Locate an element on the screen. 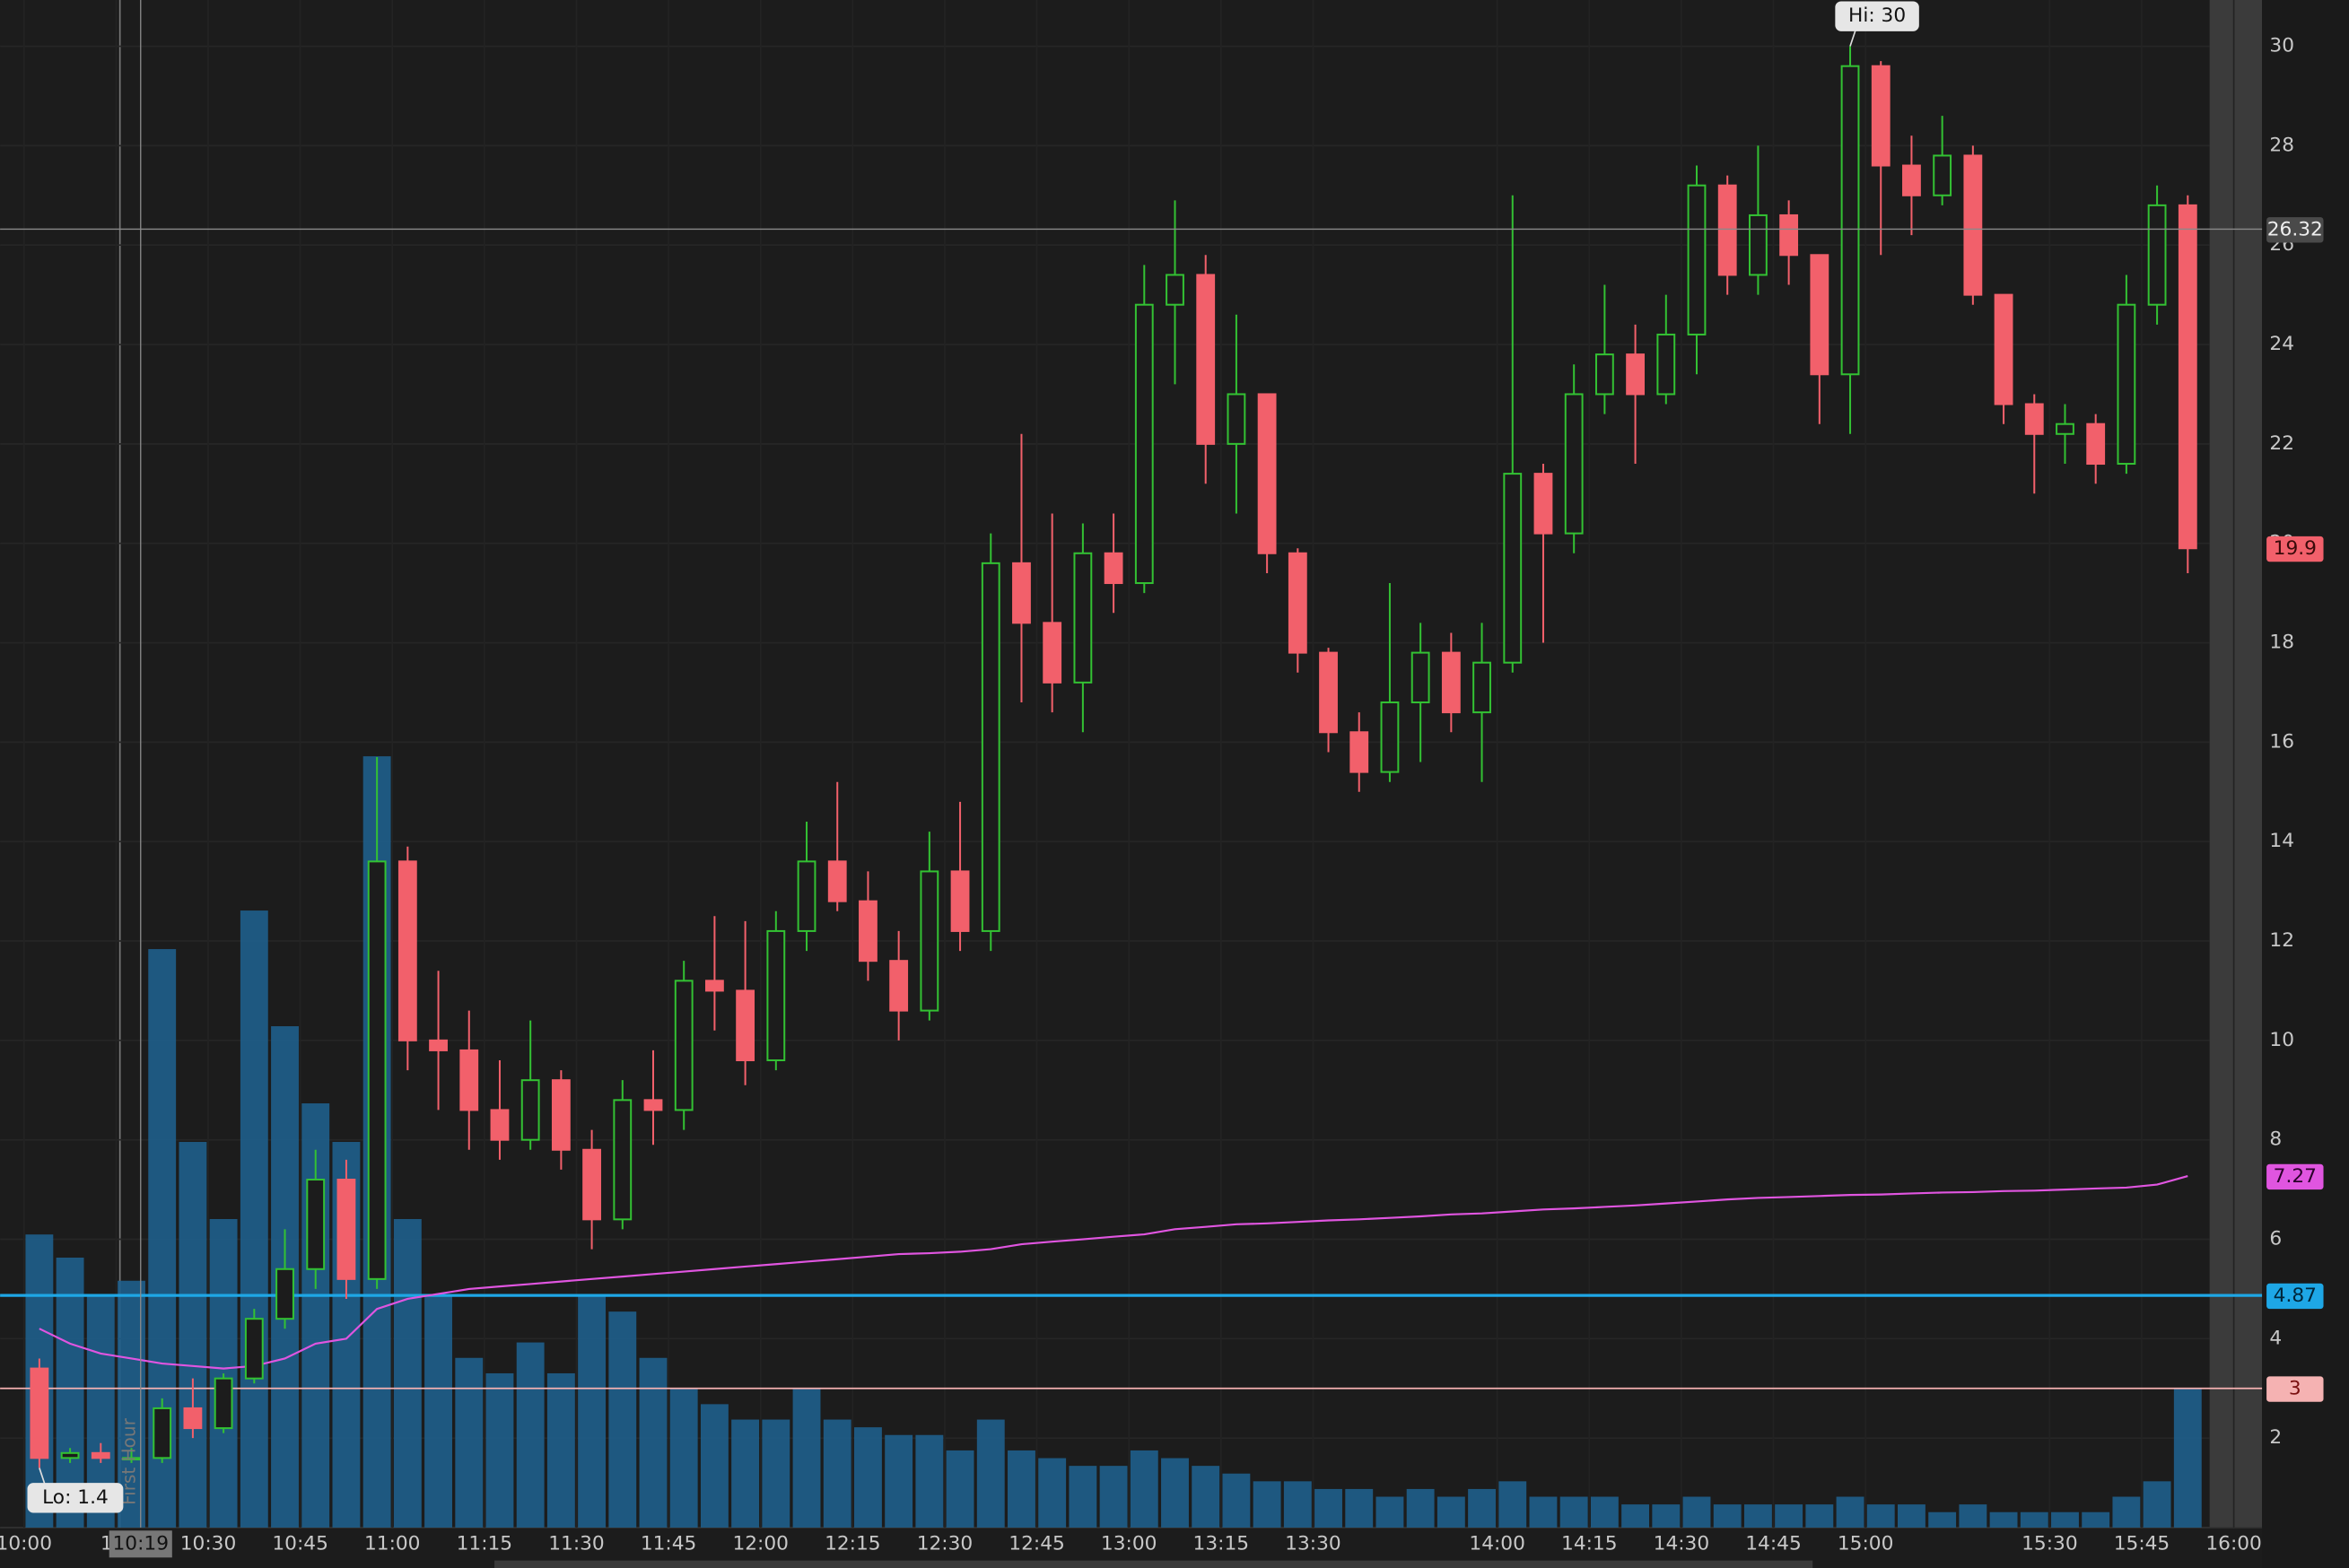  x-tick-label: 11:15 is located at coordinates (484, 1544).